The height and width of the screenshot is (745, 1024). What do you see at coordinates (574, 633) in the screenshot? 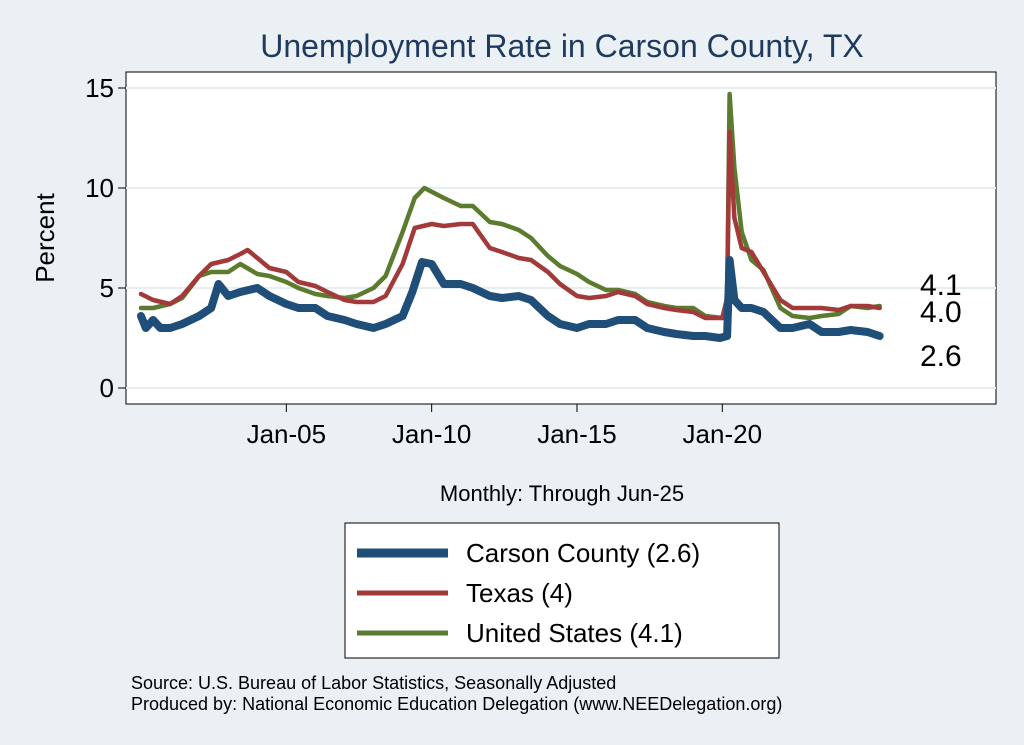
I see `legend-label-2: United States (4.1)` at bounding box center [574, 633].